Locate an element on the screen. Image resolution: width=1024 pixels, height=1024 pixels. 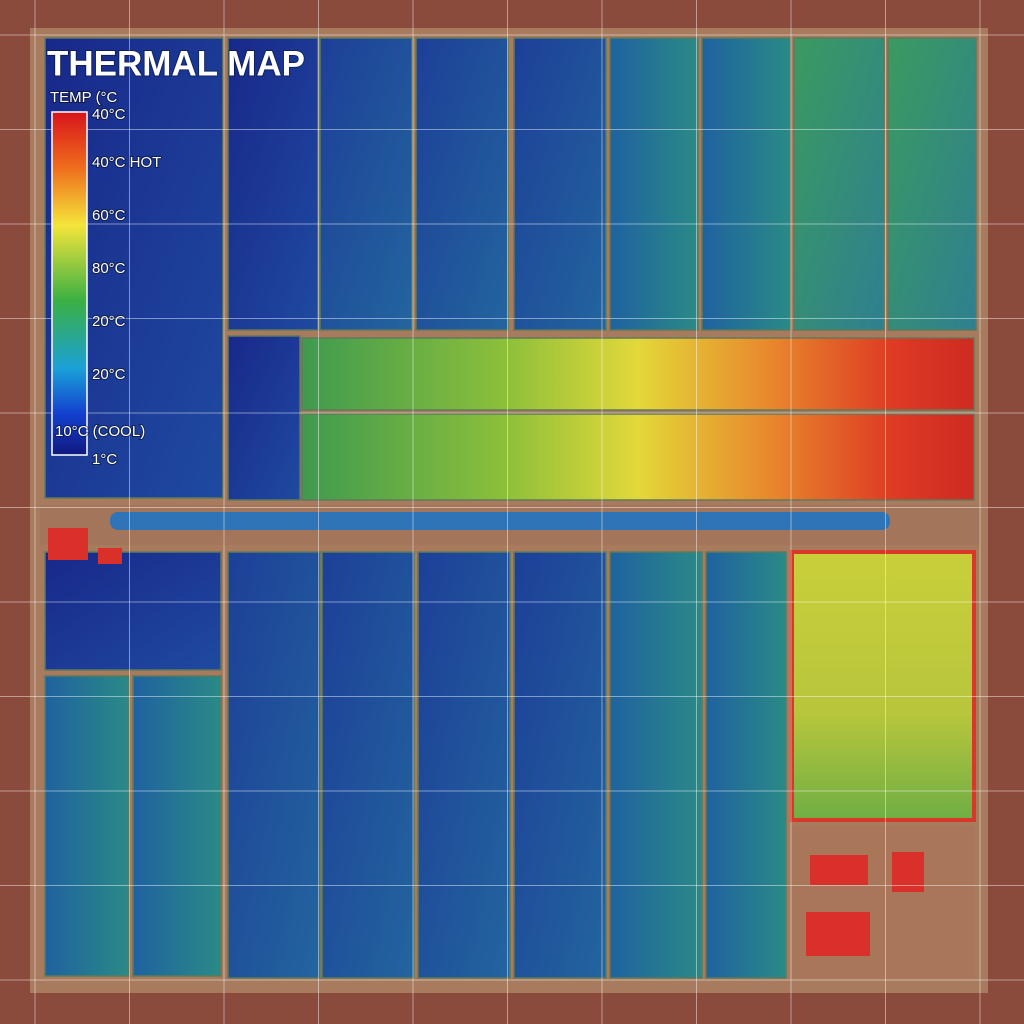
legend-label: 40°C is located at coordinates (109, 114).